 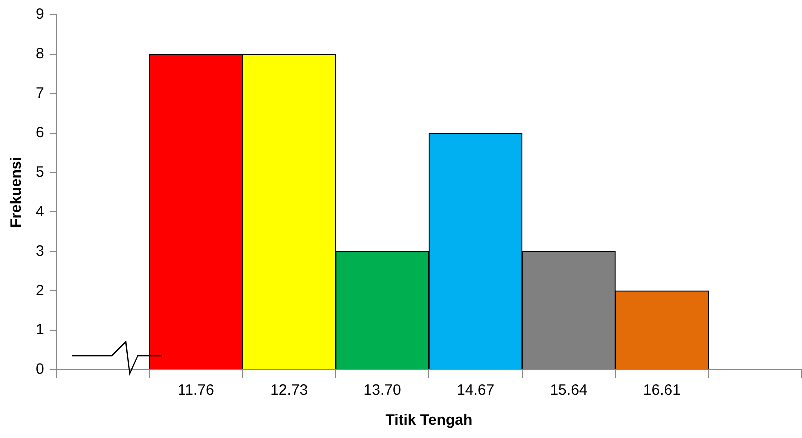 What do you see at coordinates (40, 54) in the screenshot?
I see `y-tick-label: 8` at bounding box center [40, 54].